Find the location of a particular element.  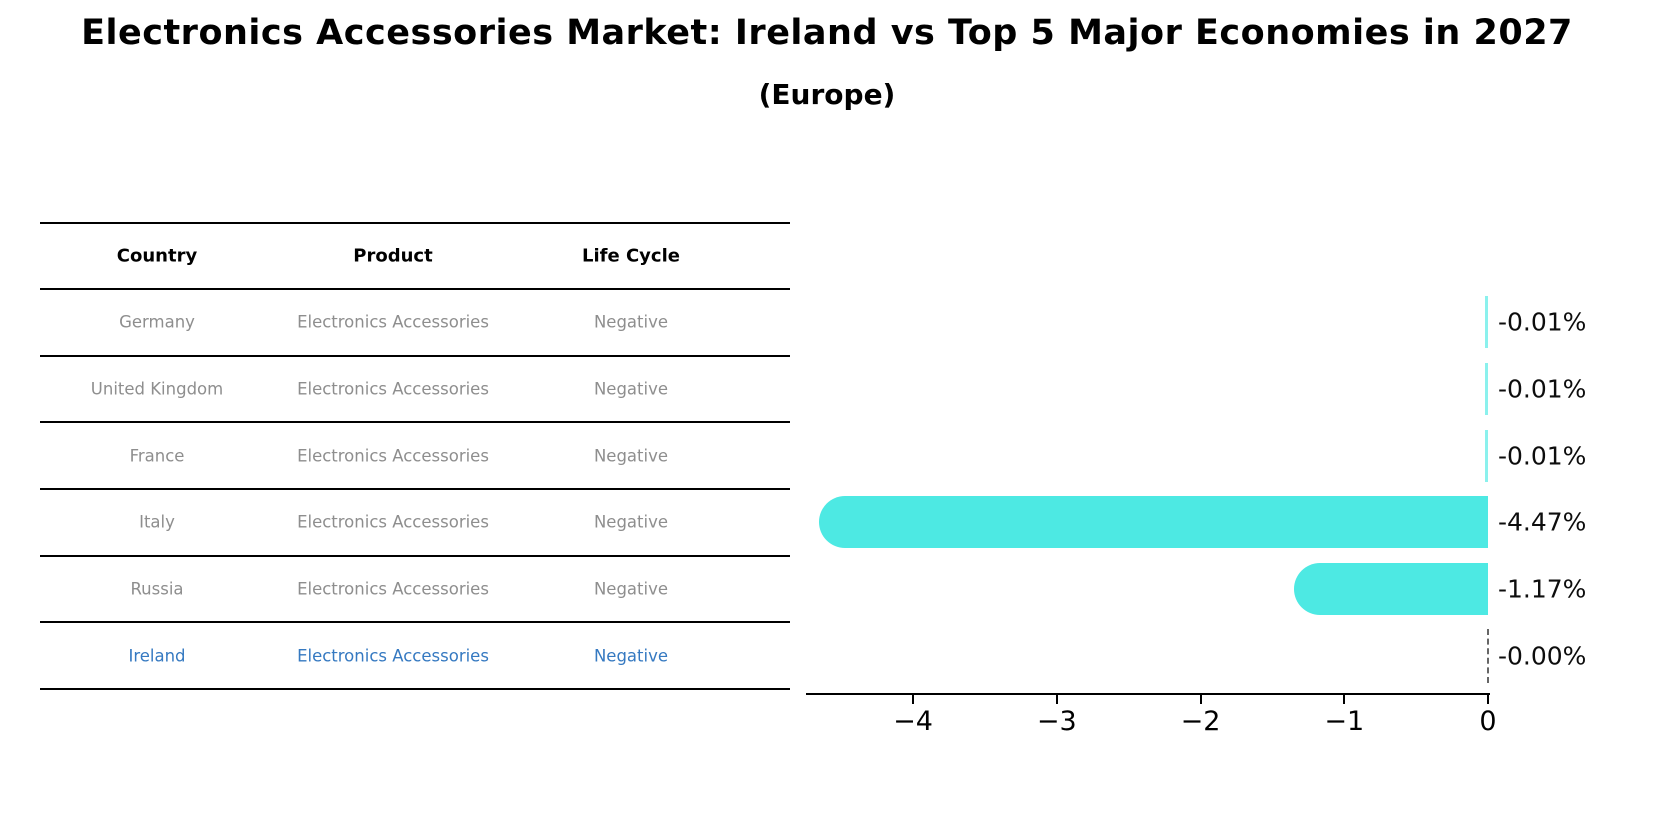

table-cell-country: Ireland is located at coordinates (157, 656).